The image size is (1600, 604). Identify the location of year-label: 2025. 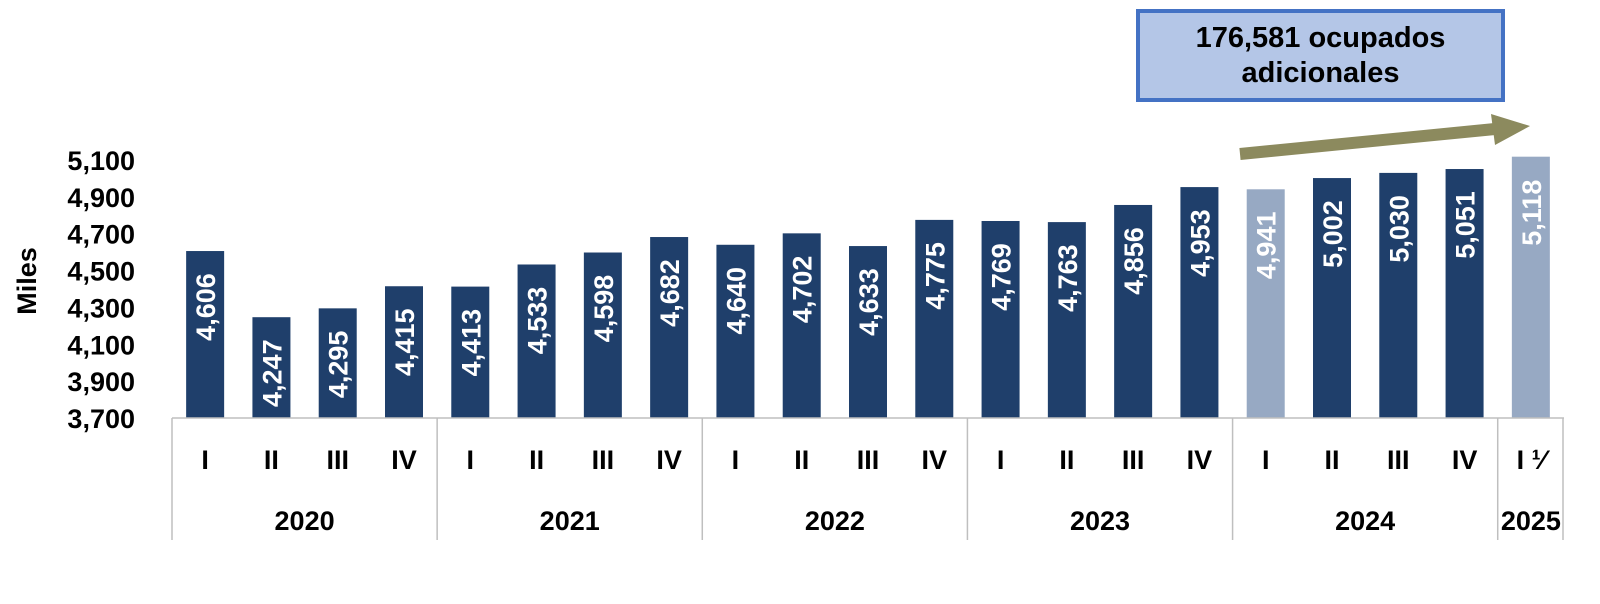
(1531, 521).